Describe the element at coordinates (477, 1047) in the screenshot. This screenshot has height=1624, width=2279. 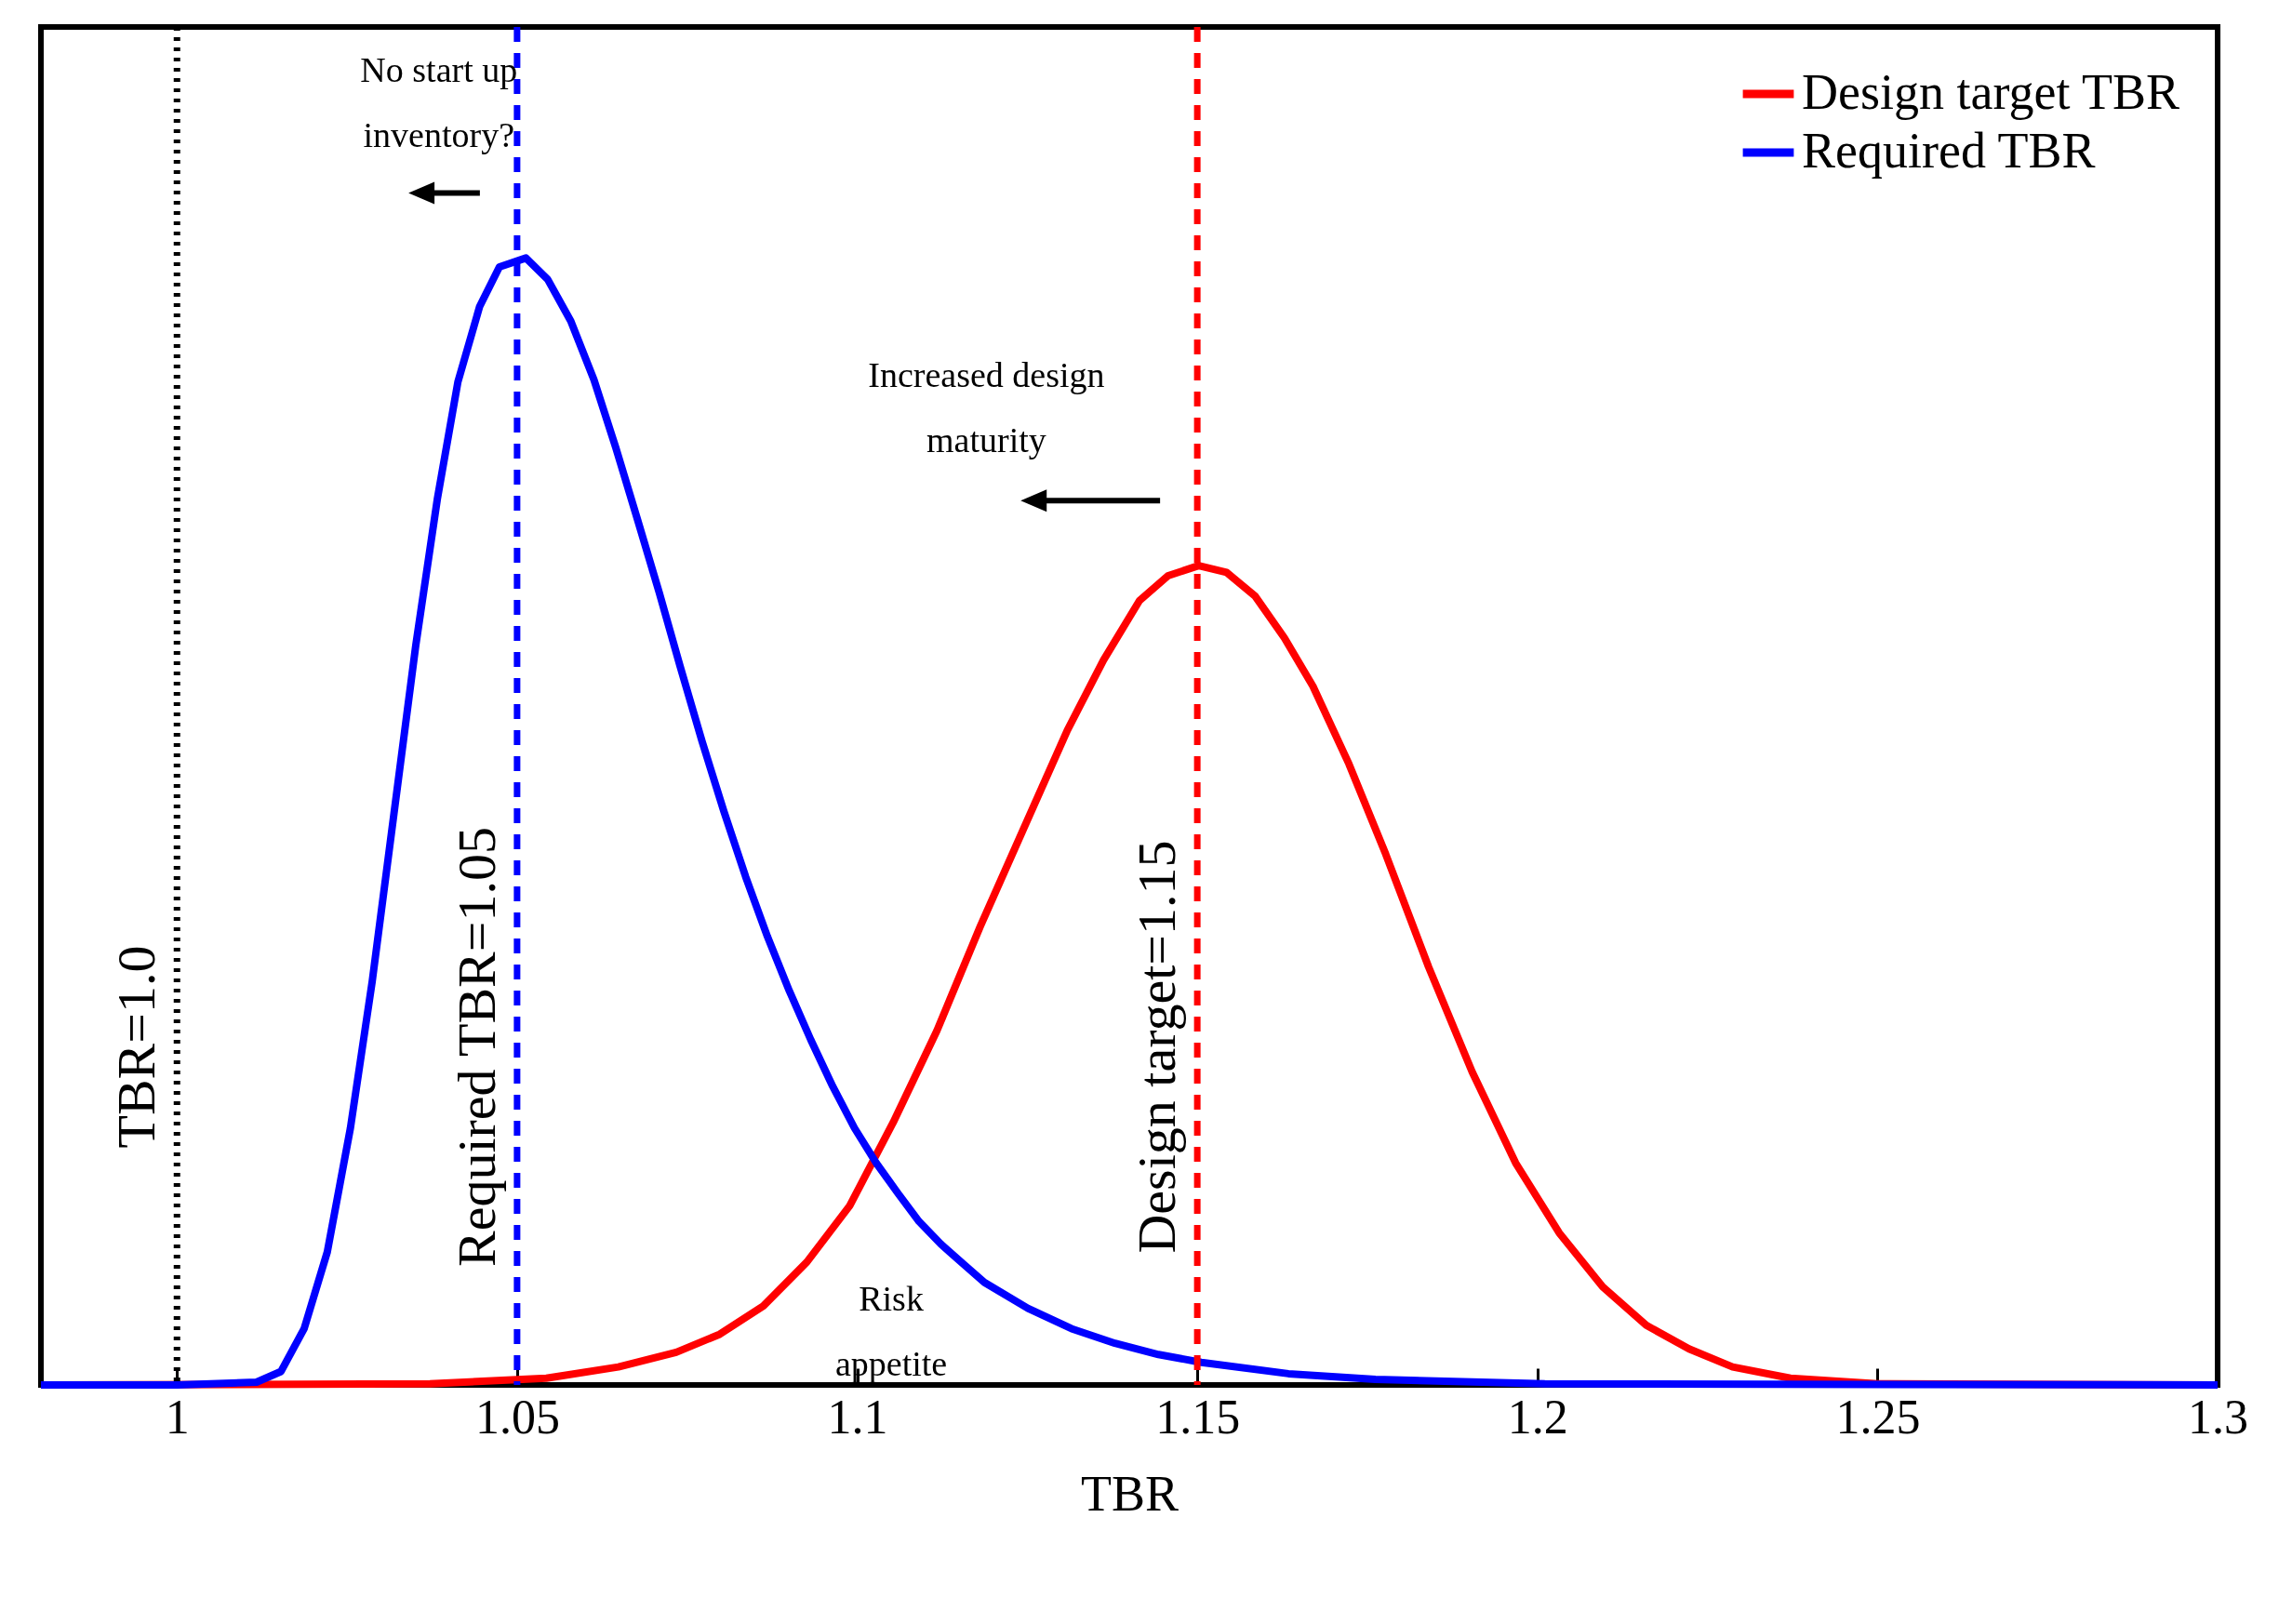
I see `ref-line-label: Required TBR=1.05` at that location.